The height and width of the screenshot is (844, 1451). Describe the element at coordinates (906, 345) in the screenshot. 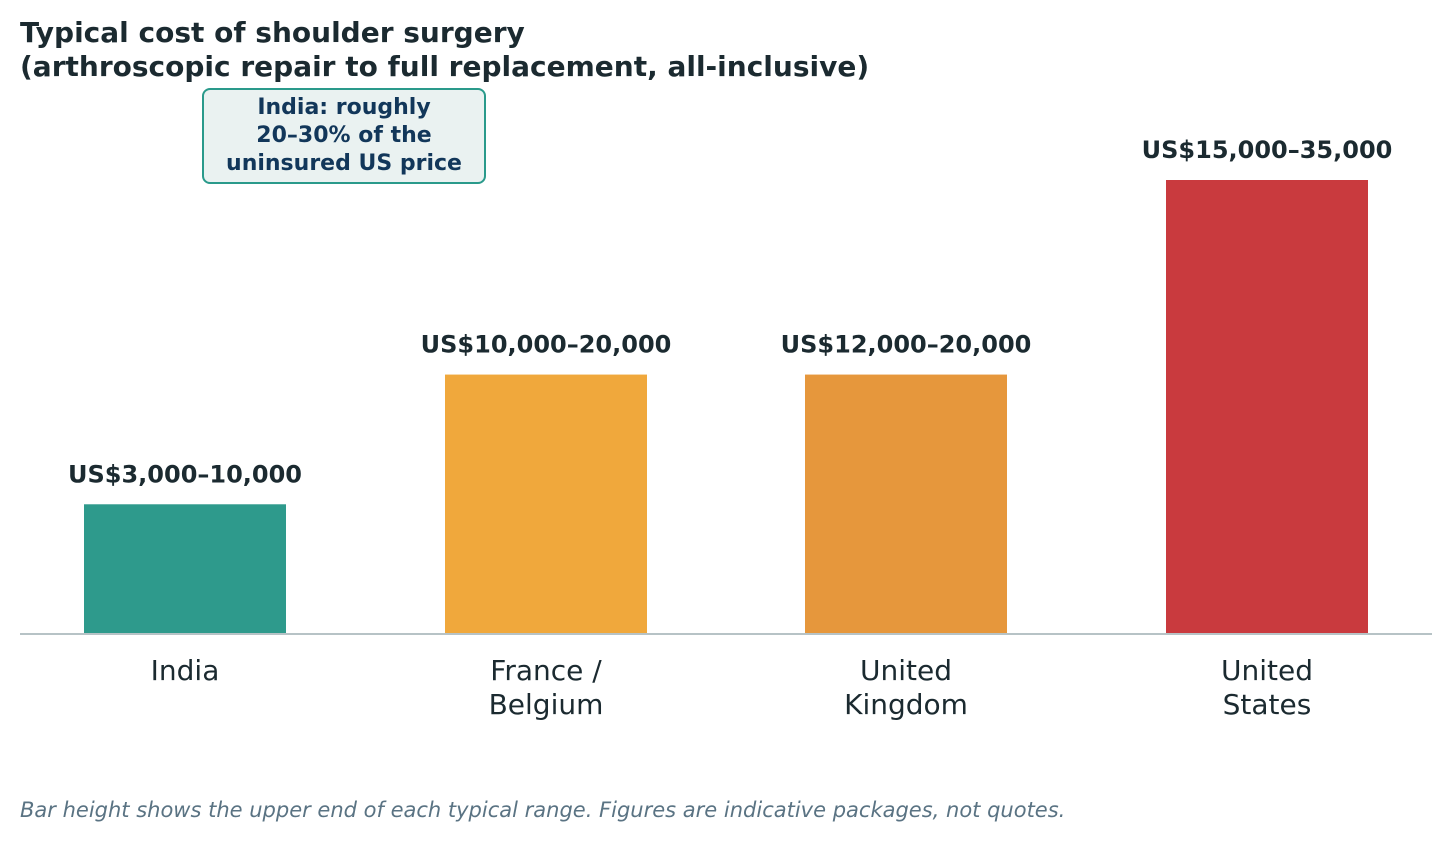

I see `bar-value-label-2: US$12,000–20,000` at that location.